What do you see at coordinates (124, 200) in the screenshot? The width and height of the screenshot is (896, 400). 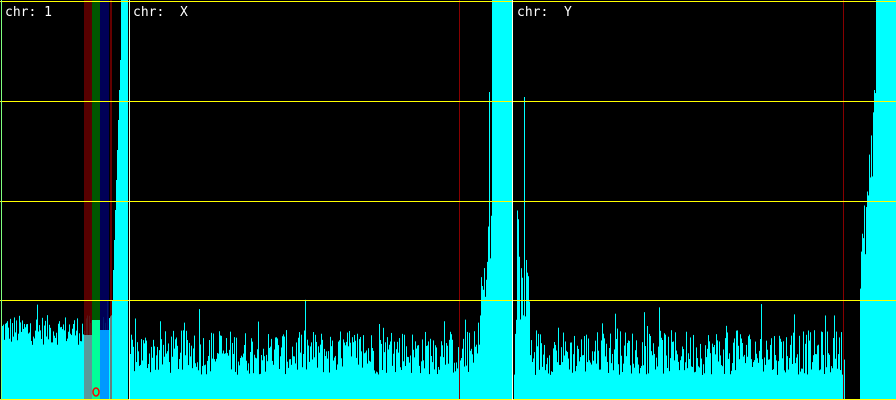 I see `signal-block-chr1` at bounding box center [124, 200].